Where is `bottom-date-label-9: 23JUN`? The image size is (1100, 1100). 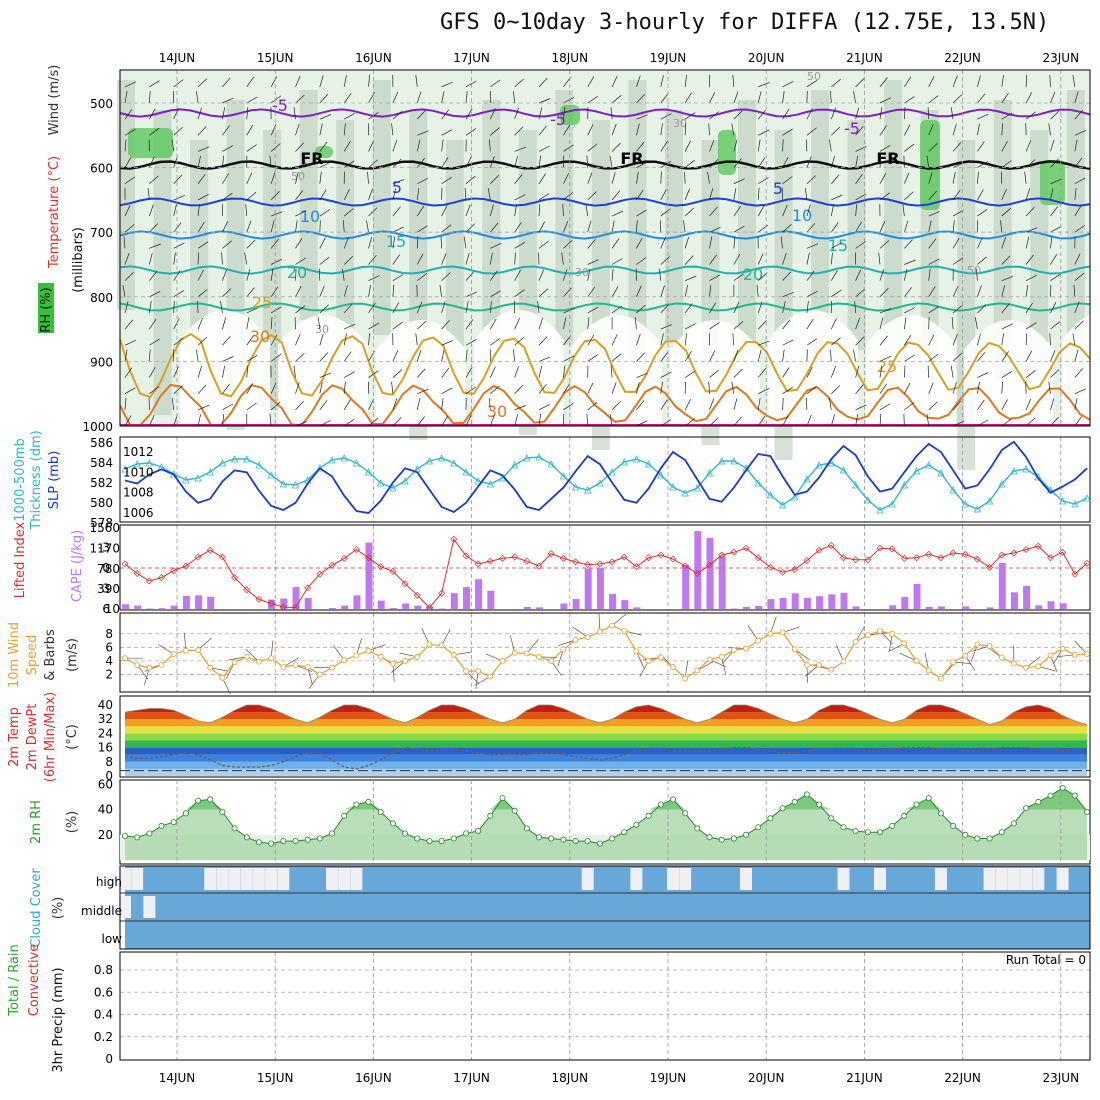 bottom-date-label-9: 23JUN is located at coordinates (1061, 1078).